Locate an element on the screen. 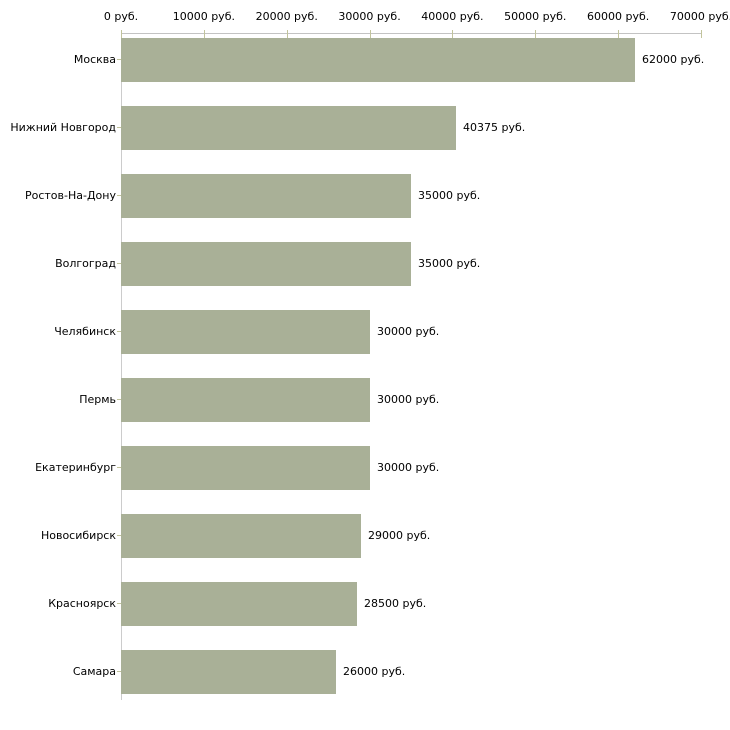  value-label: 26000 руб. is located at coordinates (374, 671).